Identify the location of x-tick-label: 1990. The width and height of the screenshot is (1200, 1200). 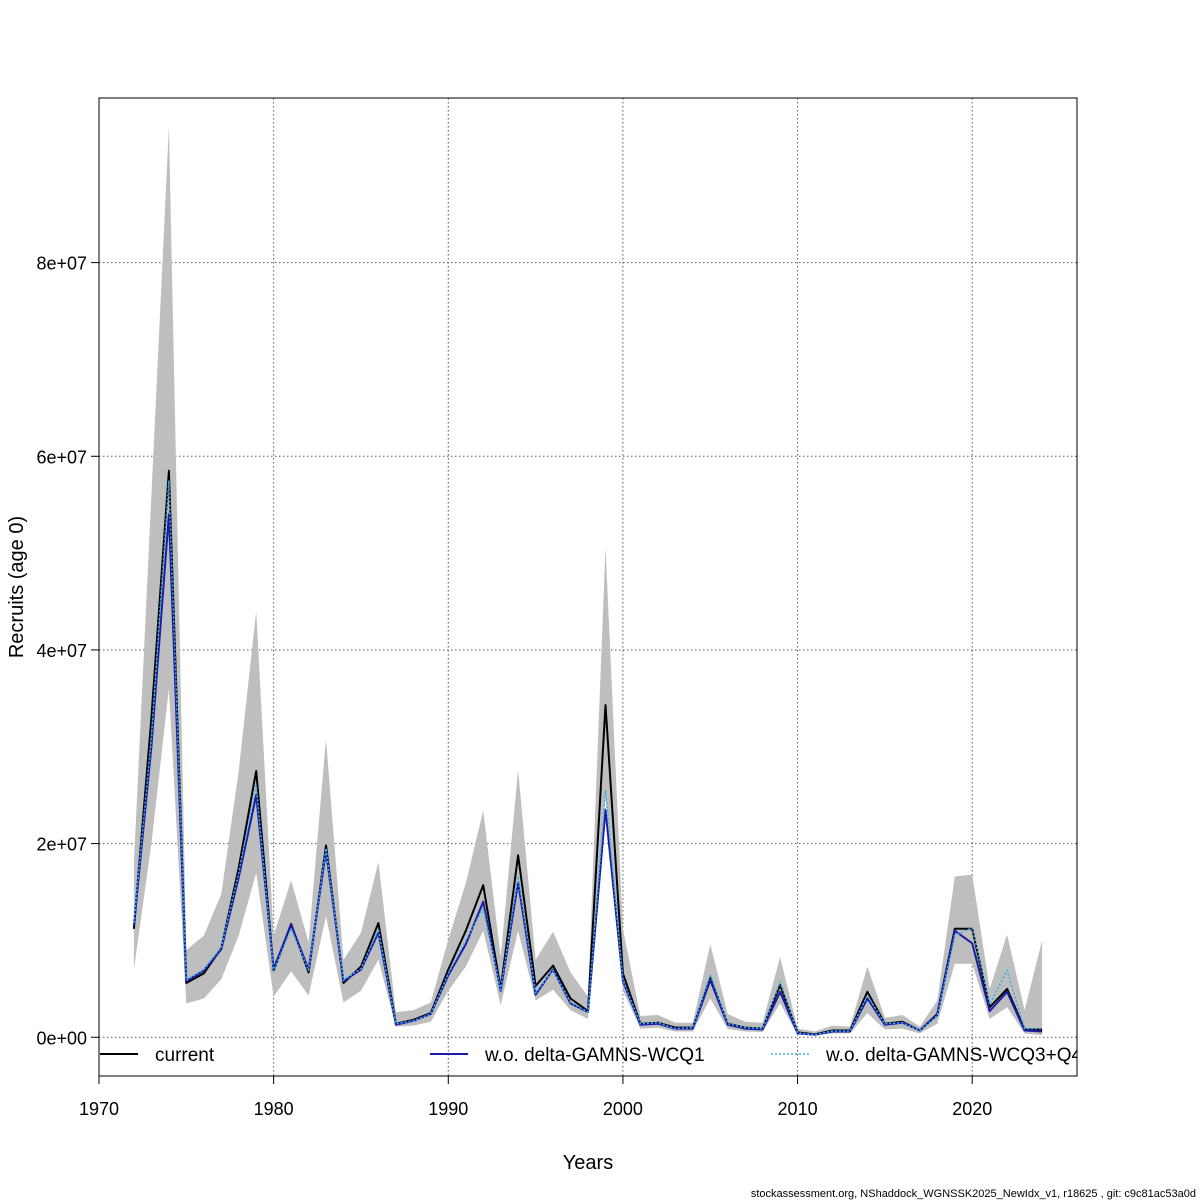
(448, 1109).